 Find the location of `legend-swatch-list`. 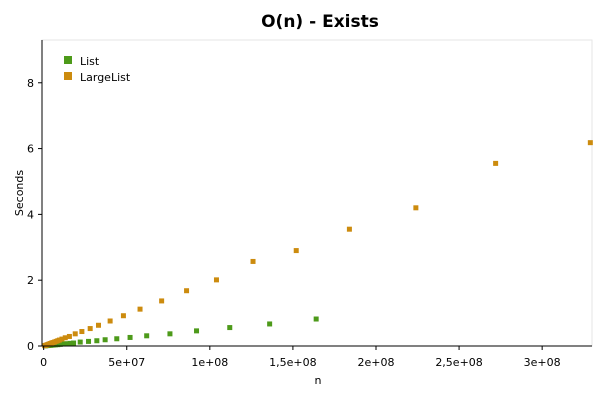

legend-swatch-list is located at coordinates (68, 60).